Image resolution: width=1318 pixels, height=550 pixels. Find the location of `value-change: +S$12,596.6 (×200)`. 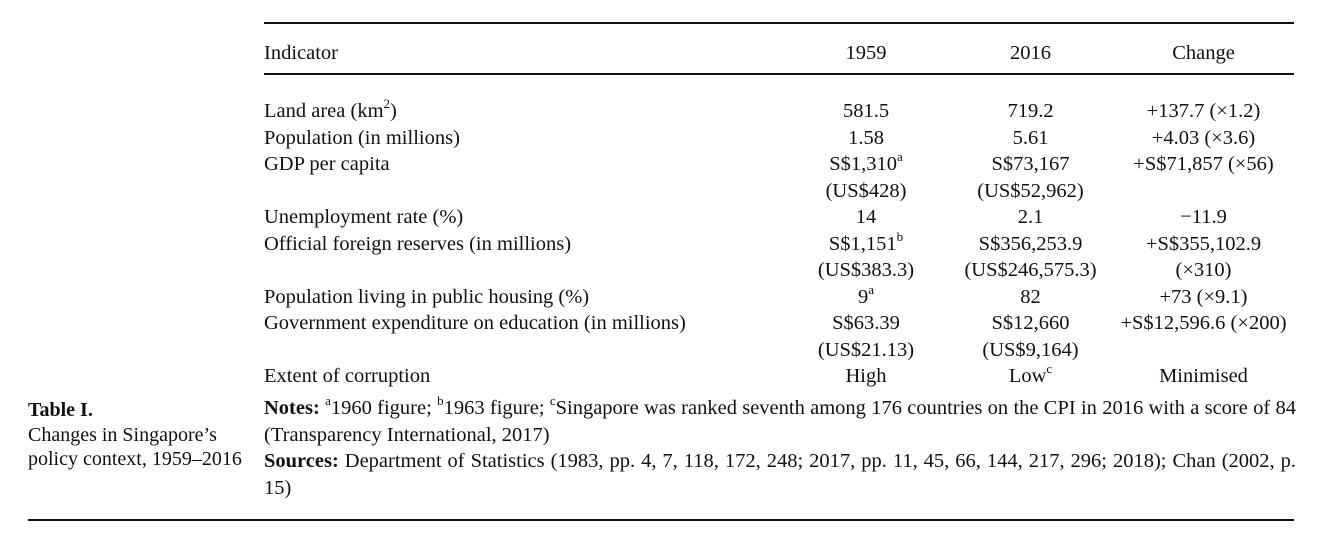

value-change: +S$12,596.6 (×200) is located at coordinates (1203, 323).